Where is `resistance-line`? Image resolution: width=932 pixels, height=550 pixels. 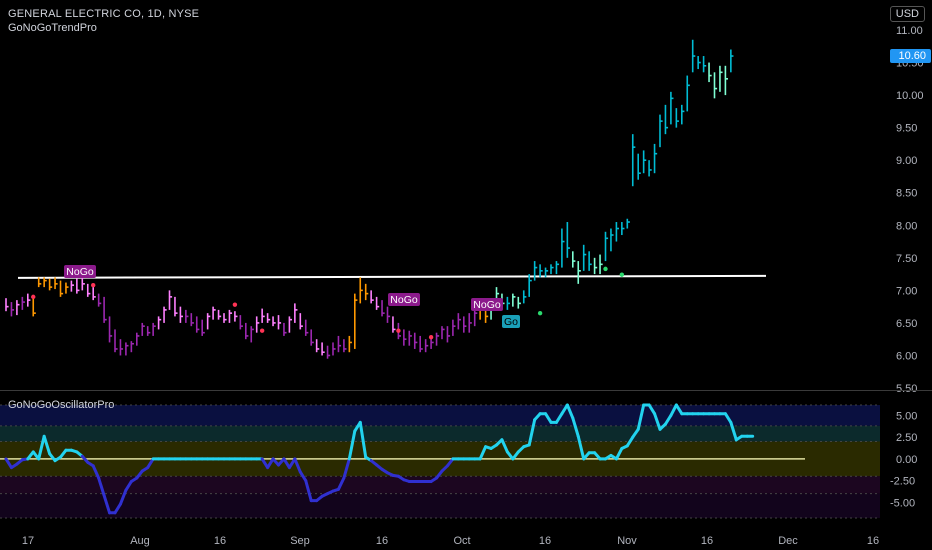
resistance-line is located at coordinates (392, 276).